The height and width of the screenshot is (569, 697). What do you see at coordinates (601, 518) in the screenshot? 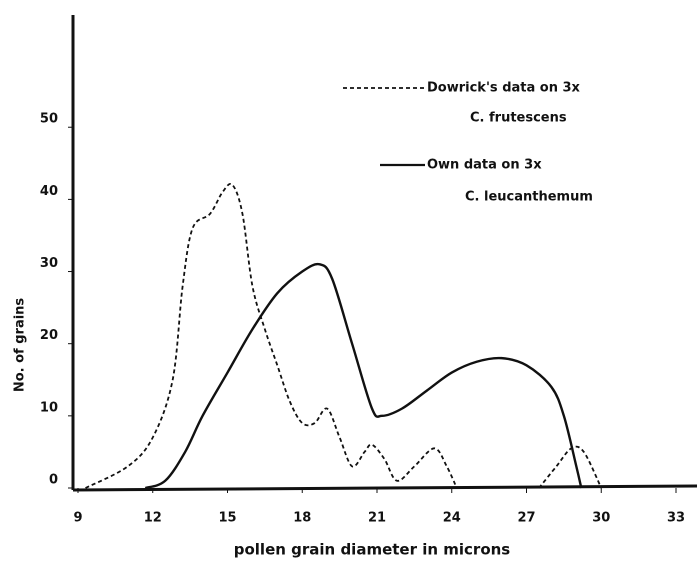
I see `x-tick-label: 30` at bounding box center [601, 518].